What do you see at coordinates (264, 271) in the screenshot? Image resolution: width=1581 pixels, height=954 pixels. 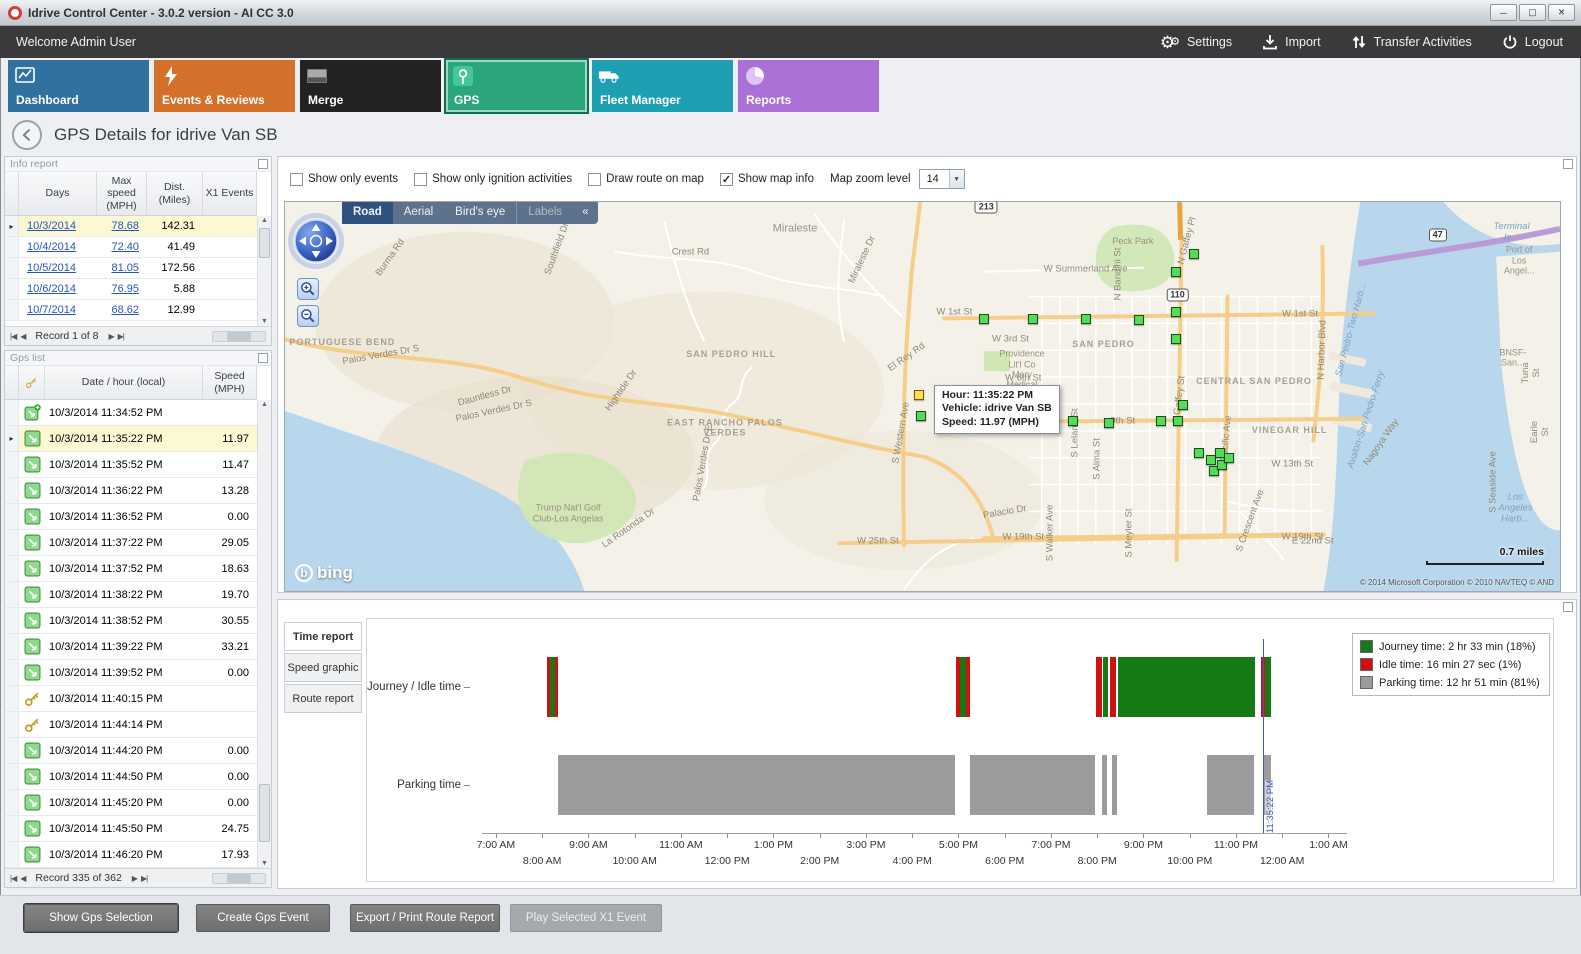 I see `info-report-scrollbar: ▲ ▼` at bounding box center [264, 271].